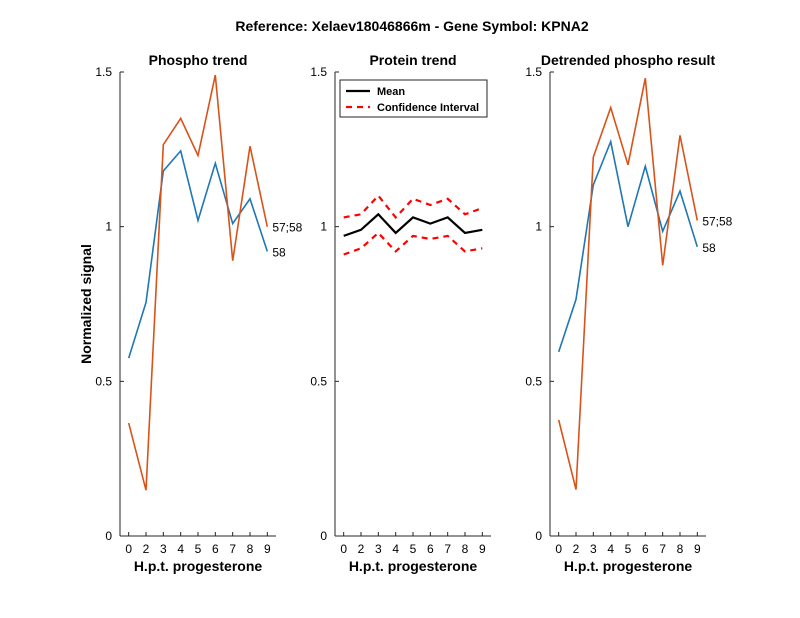  What do you see at coordinates (428, 108) in the screenshot?
I see `legend-label: Confidence Interval` at bounding box center [428, 108].